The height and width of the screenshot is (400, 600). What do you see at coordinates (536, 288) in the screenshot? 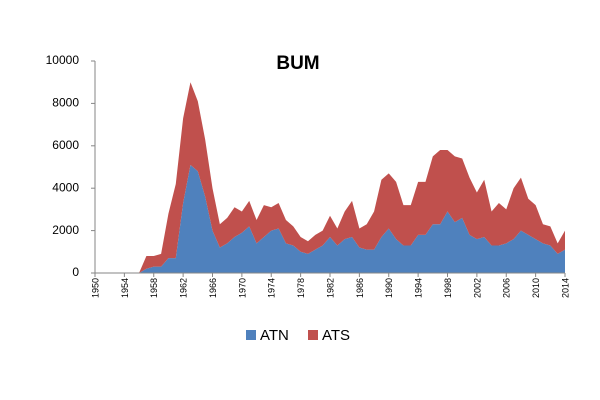
I see `x-tick-label: 2010` at bounding box center [536, 288].